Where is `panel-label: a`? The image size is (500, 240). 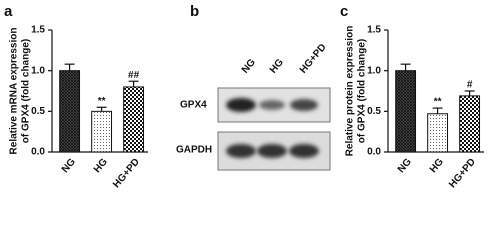 panel-label: a is located at coordinates (8, 11).